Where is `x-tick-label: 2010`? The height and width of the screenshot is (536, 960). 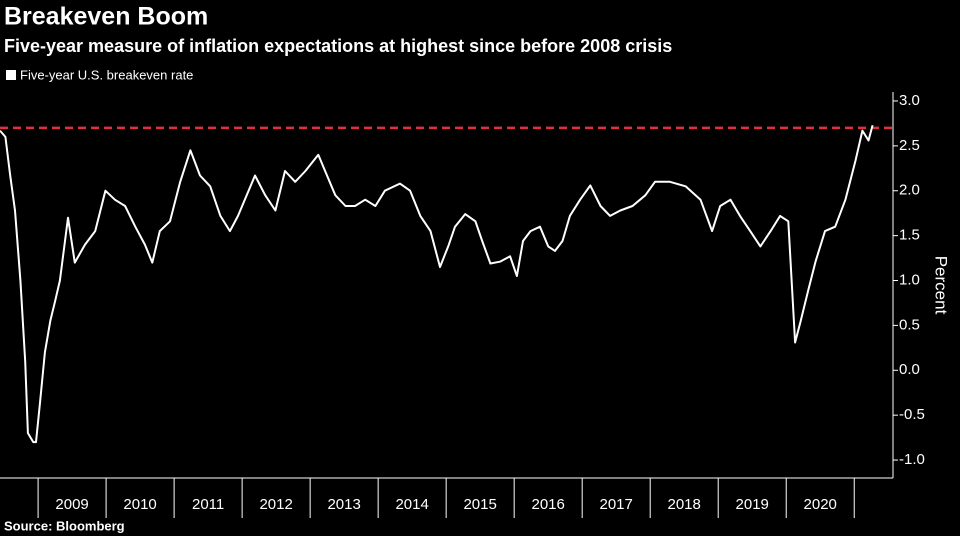
x-tick-label: 2010 is located at coordinates (139, 504).